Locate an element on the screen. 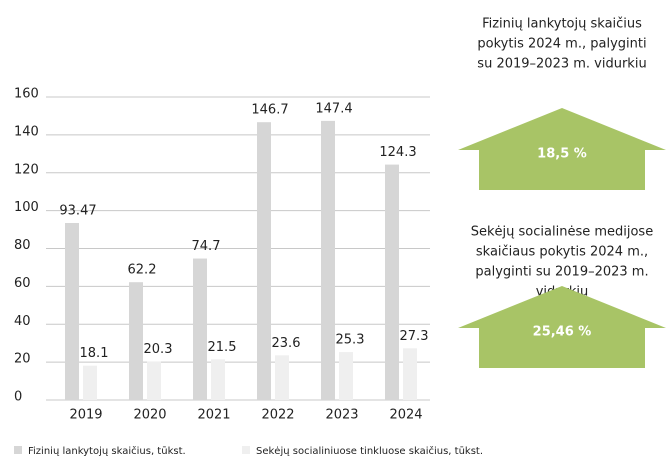 The height and width of the screenshot is (457, 672). y-tick-label: 160 is located at coordinates (26, 94).